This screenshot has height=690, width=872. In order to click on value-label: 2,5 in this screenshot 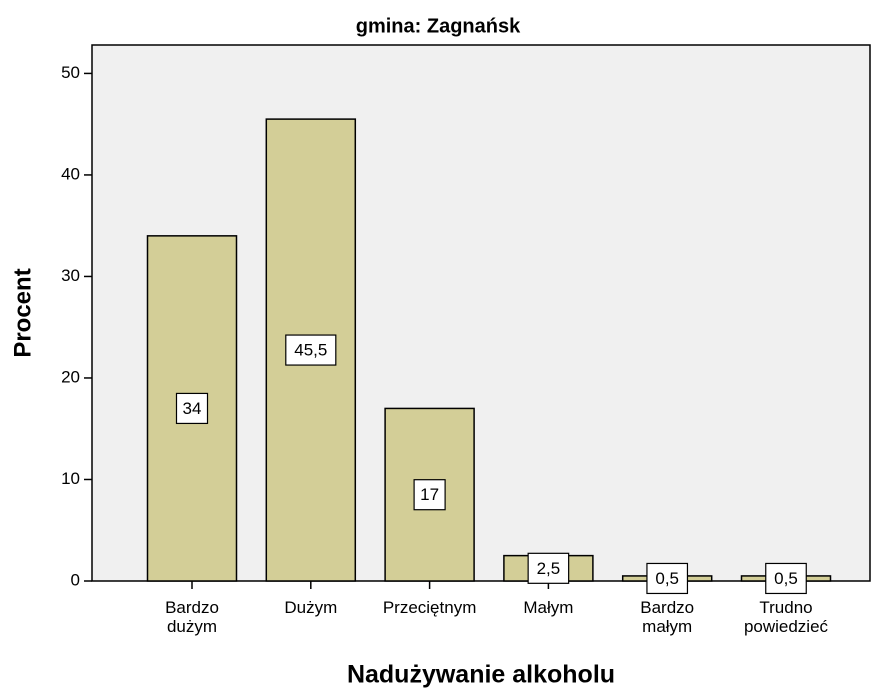, I will do `click(549, 568)`.